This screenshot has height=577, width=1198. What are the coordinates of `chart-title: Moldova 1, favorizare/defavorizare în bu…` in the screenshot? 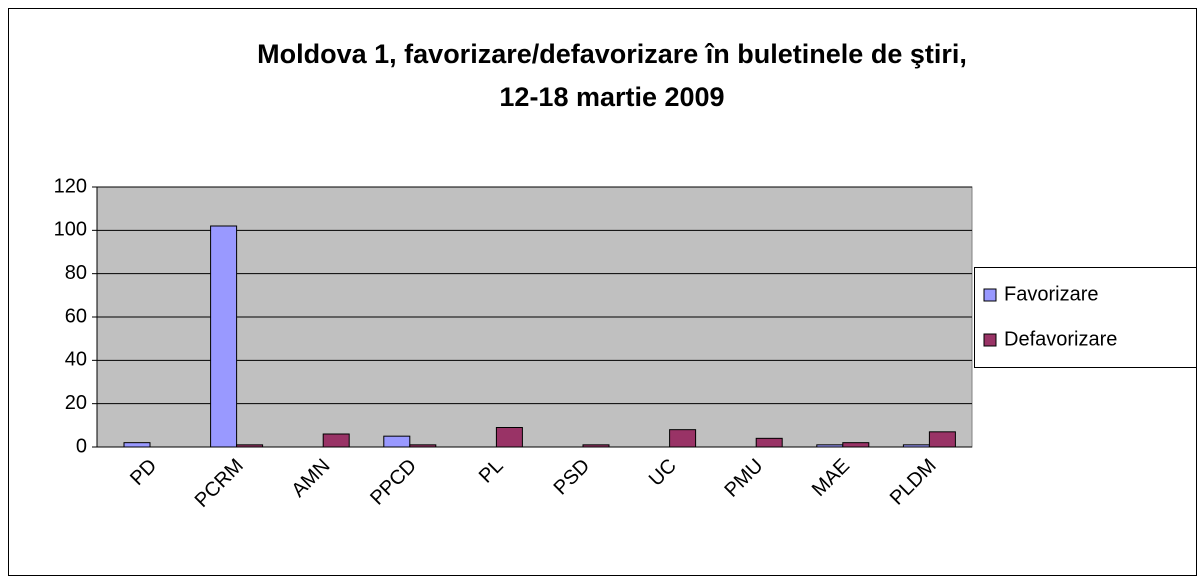 It's located at (612, 54).